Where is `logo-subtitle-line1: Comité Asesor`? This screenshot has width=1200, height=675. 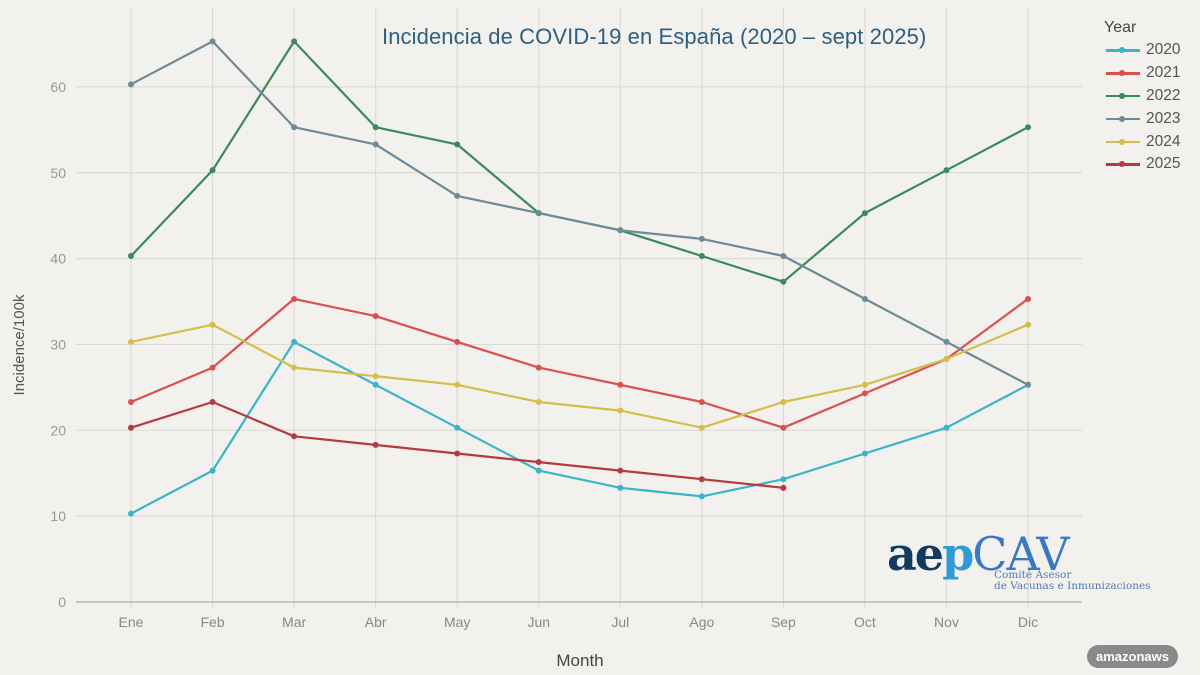 logo-subtitle-line1: Comité Asesor is located at coordinates (1033, 575).